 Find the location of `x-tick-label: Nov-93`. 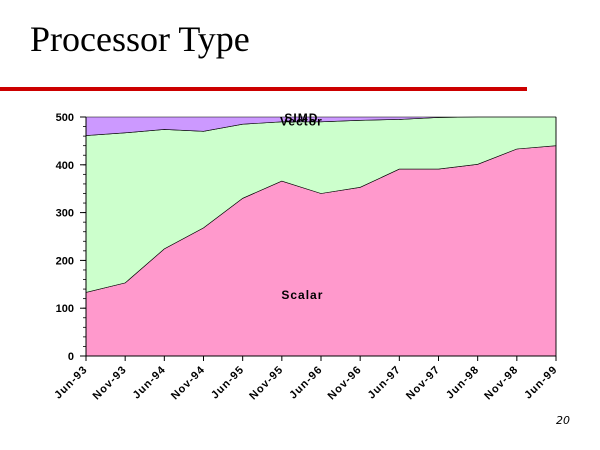

x-tick-label: Nov-93 is located at coordinates (110, 383).